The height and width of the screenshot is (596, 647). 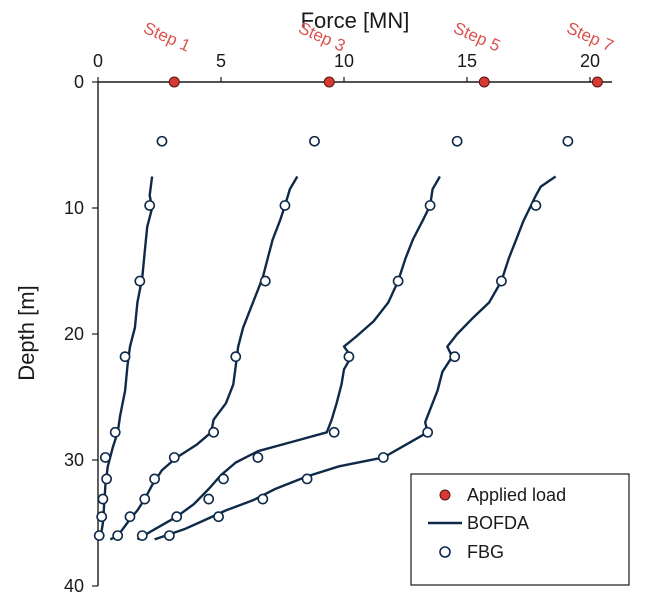 I want to click on legend-bofda-label: BOFDA, so click(x=498, y=523).